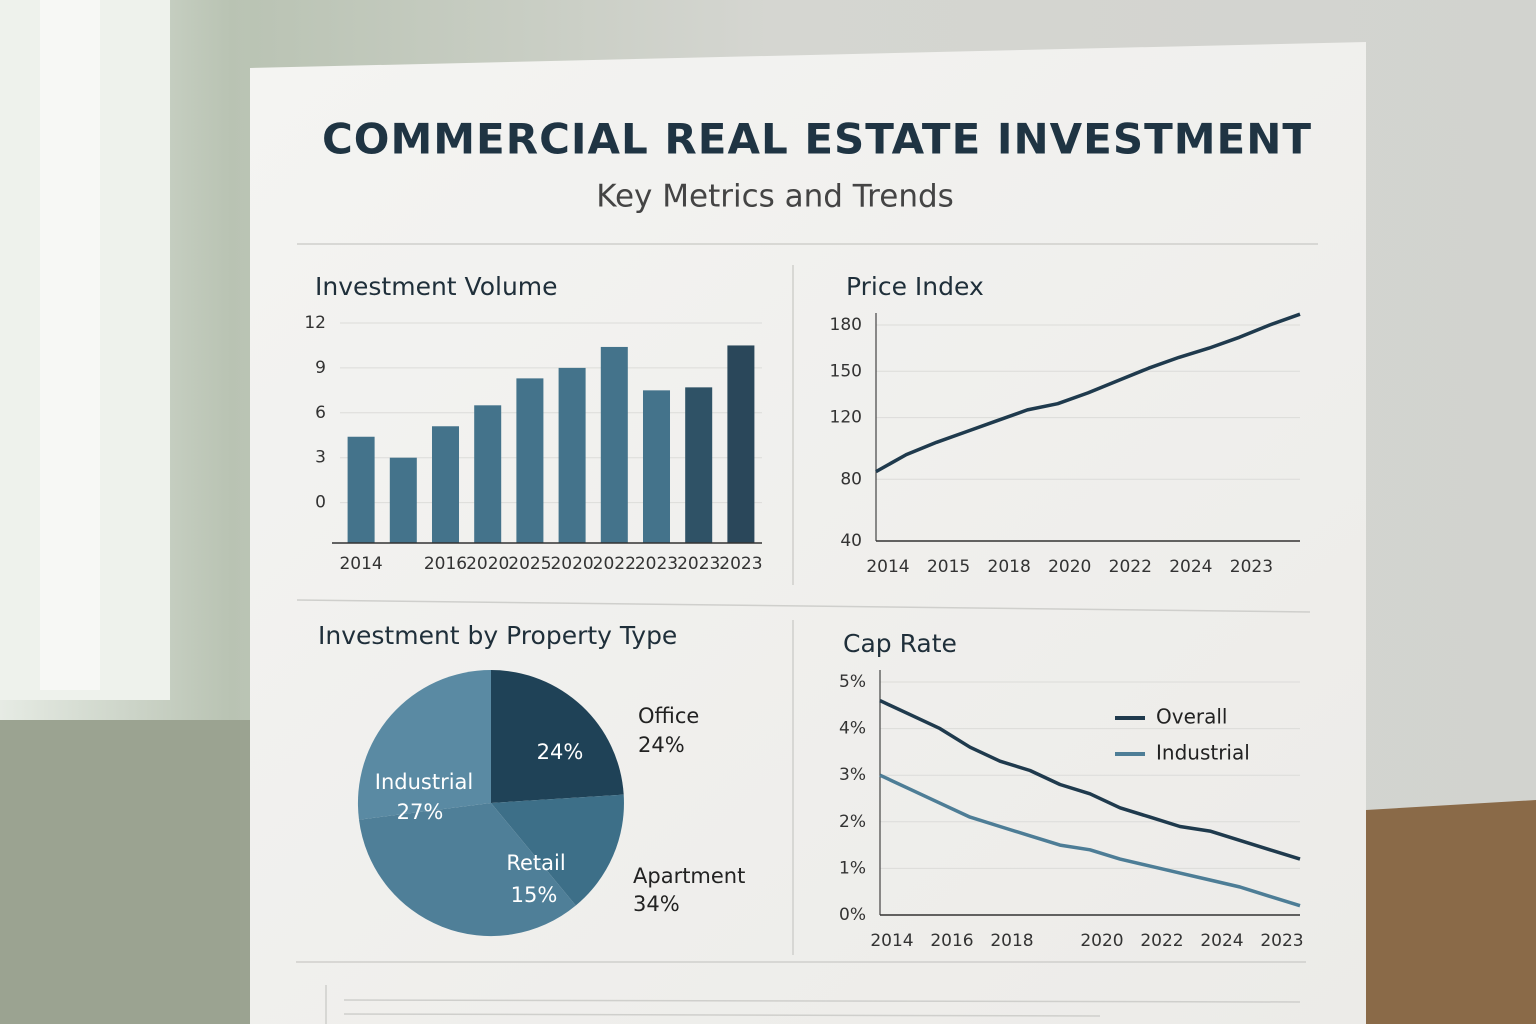 The image size is (1536, 1024). What do you see at coordinates (689, 876) in the screenshot?
I see `slice-name: Apartment` at bounding box center [689, 876].